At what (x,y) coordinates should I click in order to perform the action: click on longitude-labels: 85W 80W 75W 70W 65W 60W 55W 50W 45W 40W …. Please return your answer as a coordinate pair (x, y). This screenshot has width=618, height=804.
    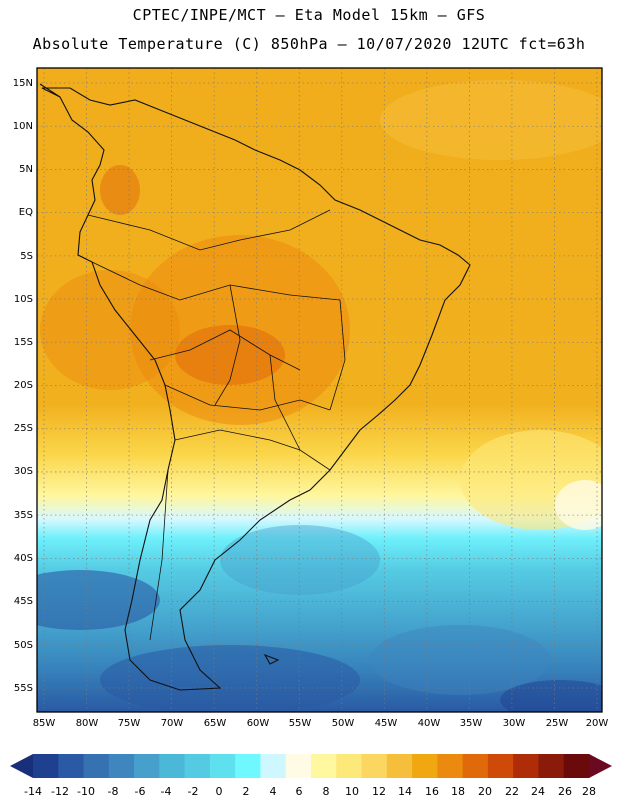
    Looking at the image, I should click on (321, 723).